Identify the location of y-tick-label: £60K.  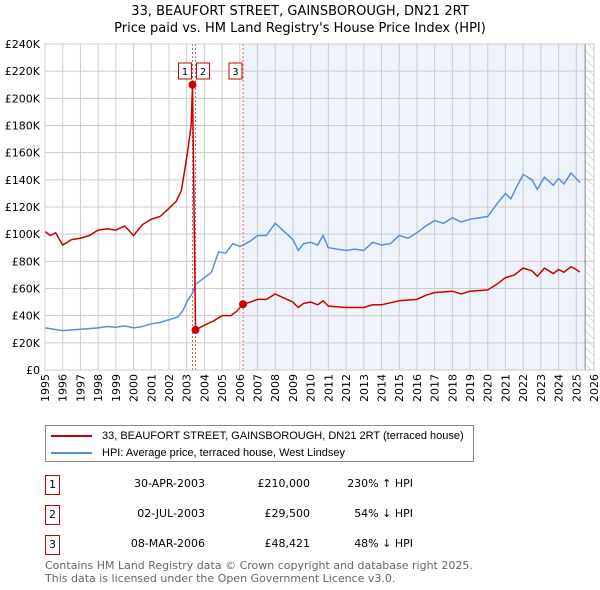
(26, 289).